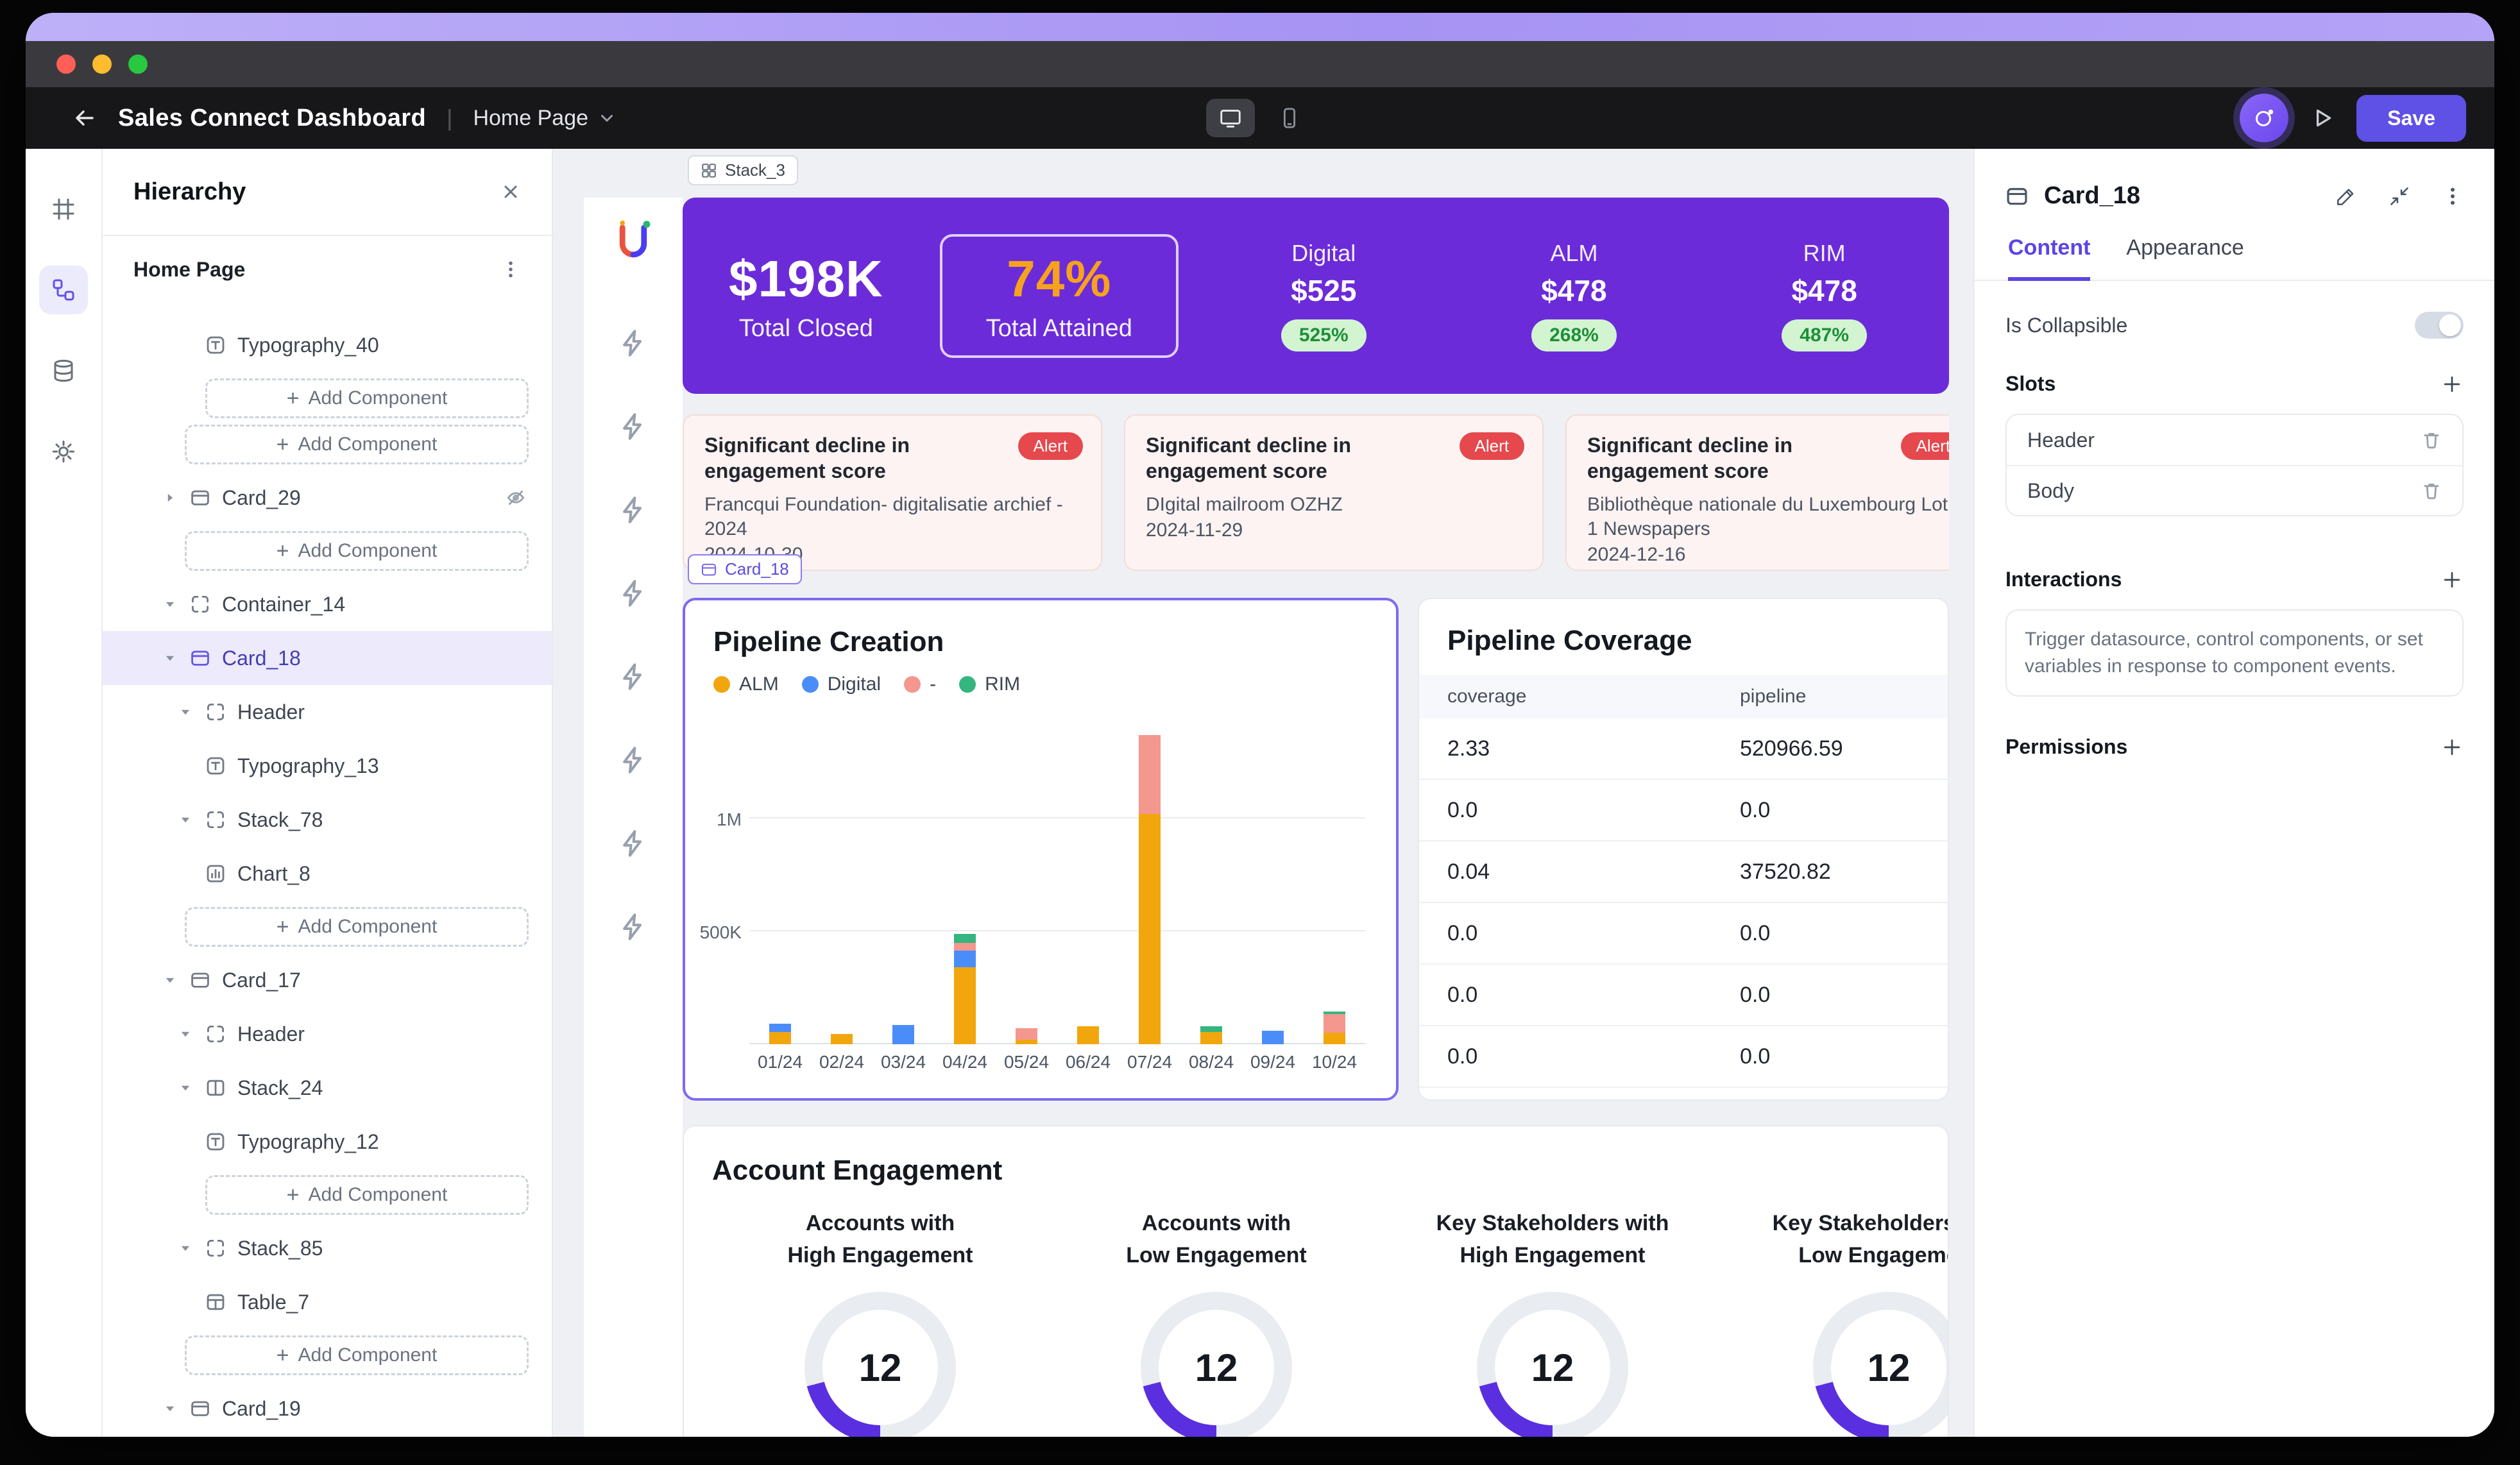  Describe the element at coordinates (327, 658) in the screenshot. I see `tree-item-card_18: Card_18` at that location.